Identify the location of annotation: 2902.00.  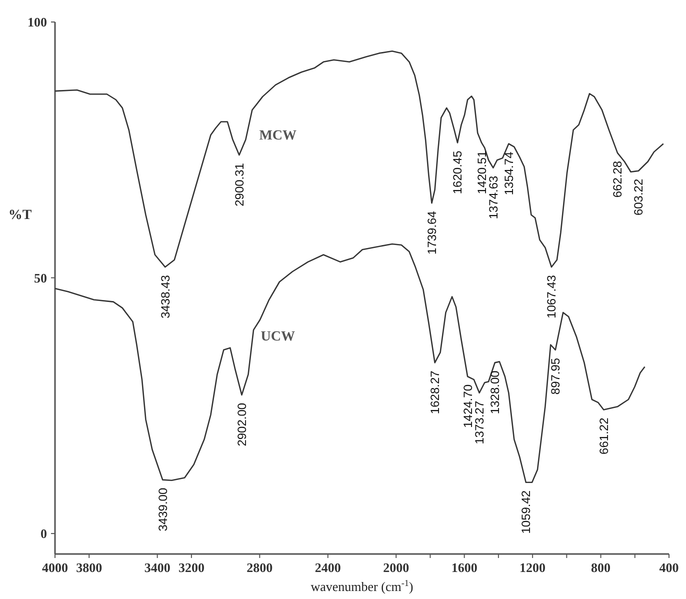
(241, 424).